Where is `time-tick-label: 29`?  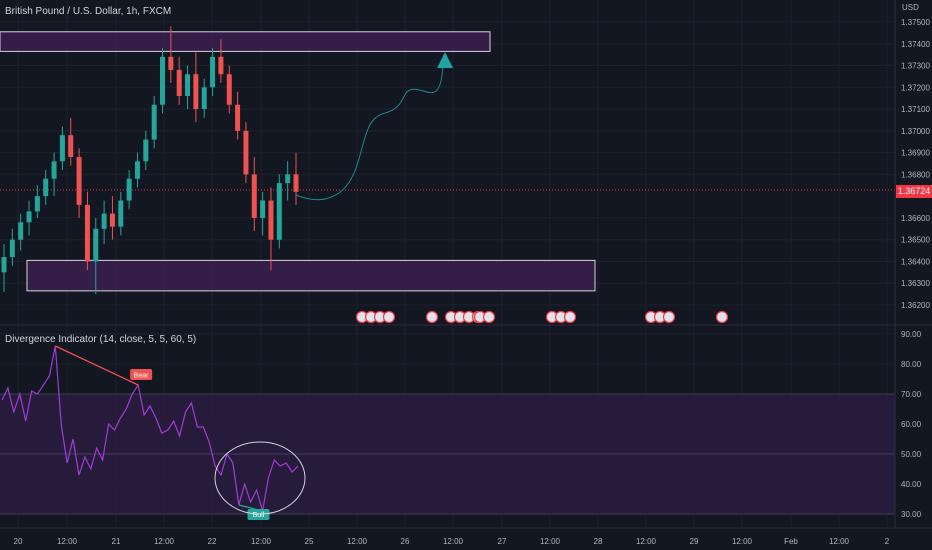
time-tick-label: 29 is located at coordinates (694, 541).